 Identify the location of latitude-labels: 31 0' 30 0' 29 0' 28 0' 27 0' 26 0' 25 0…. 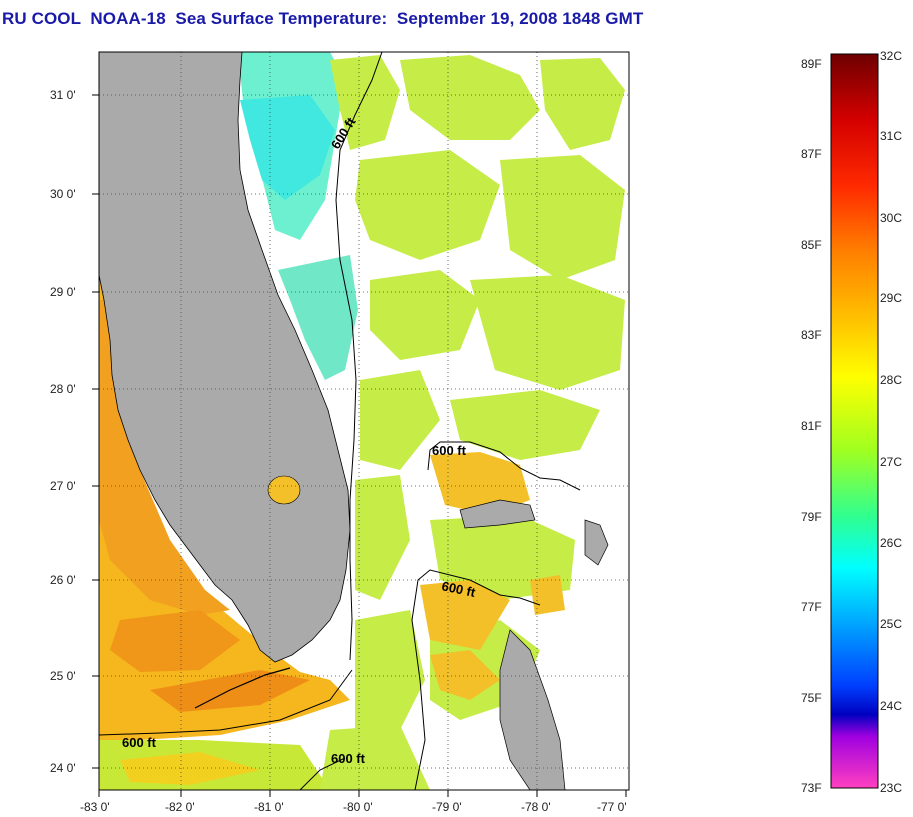
(63, 431).